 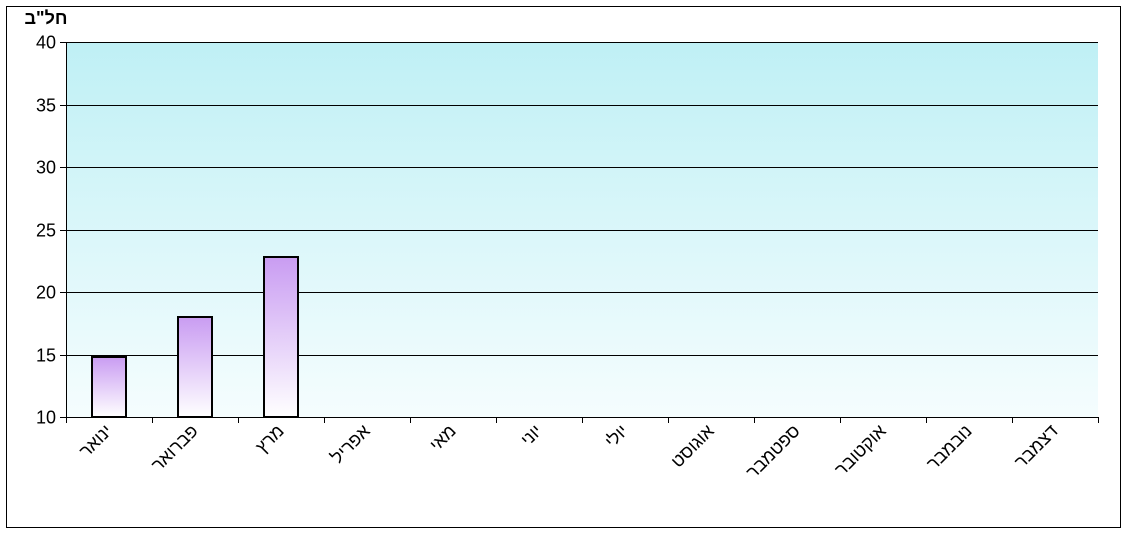 I want to click on y-tick-labels: 10 15 20 25 30 35 40, so click(x=46, y=230).